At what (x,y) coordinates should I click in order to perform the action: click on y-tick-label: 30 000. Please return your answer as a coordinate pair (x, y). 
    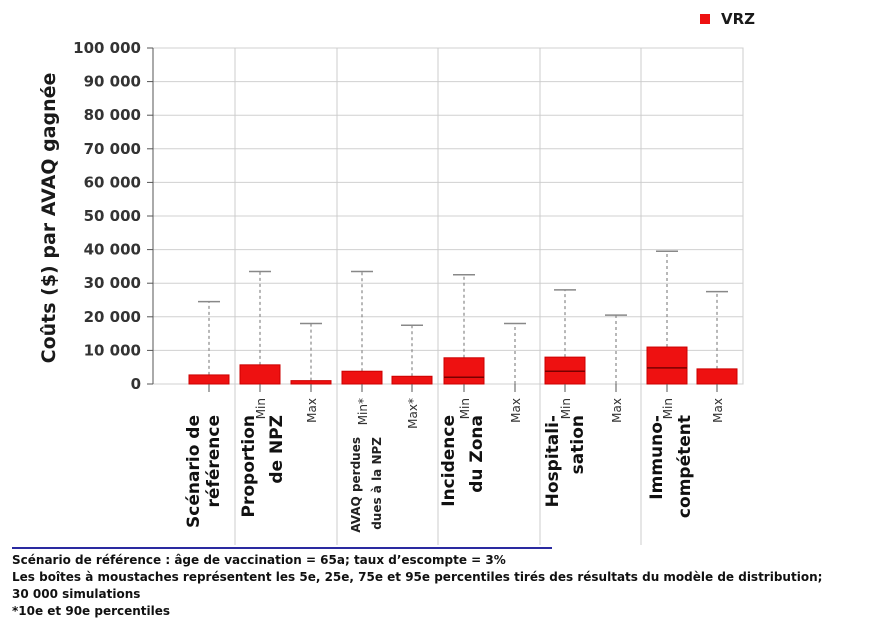
    Looking at the image, I should click on (112, 283).